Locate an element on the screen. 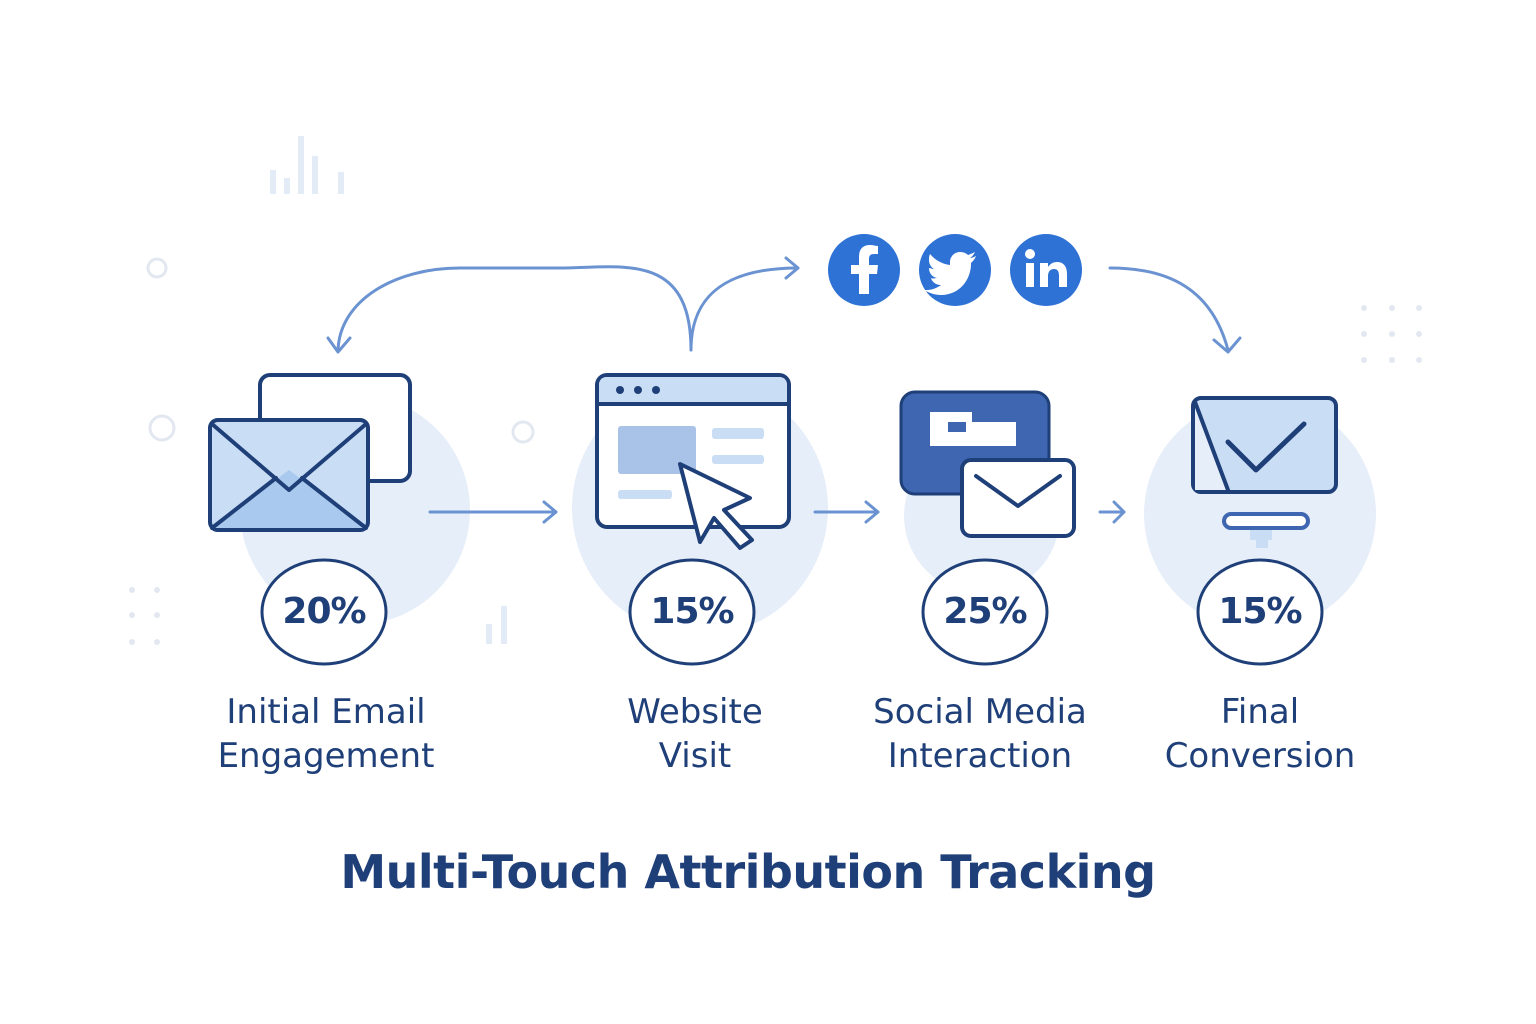 Image resolution: width=1536 pixels, height=1024 pixels. label-line: Interaction is located at coordinates (980, 756).